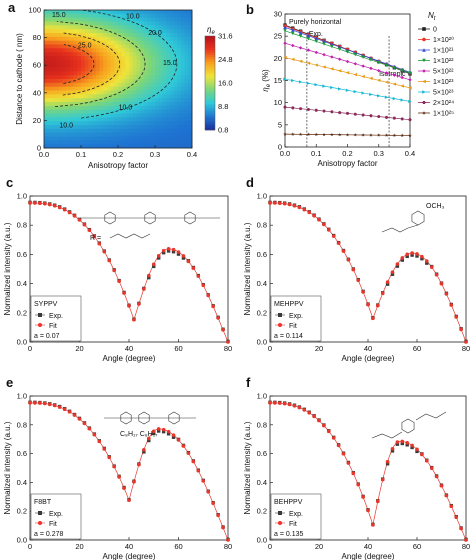 The width and height of the screenshot is (474, 560). I want to click on benzene-ring, so click(418, 218).